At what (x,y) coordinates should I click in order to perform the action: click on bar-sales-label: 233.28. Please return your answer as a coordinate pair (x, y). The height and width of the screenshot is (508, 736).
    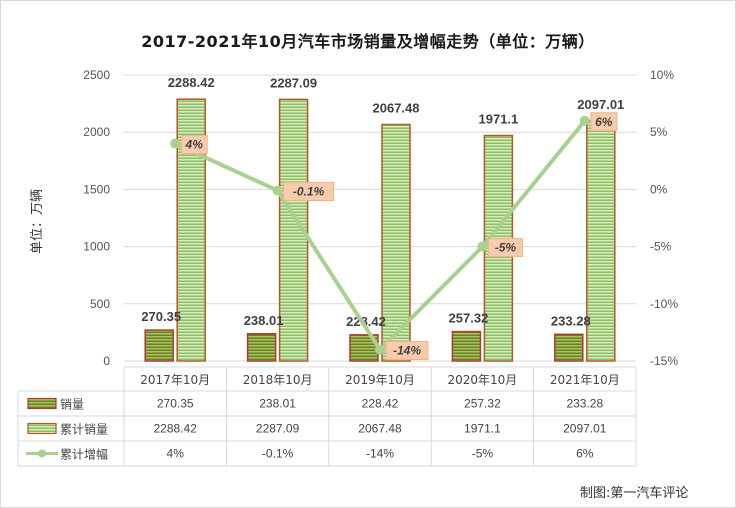
    Looking at the image, I should click on (571, 320).